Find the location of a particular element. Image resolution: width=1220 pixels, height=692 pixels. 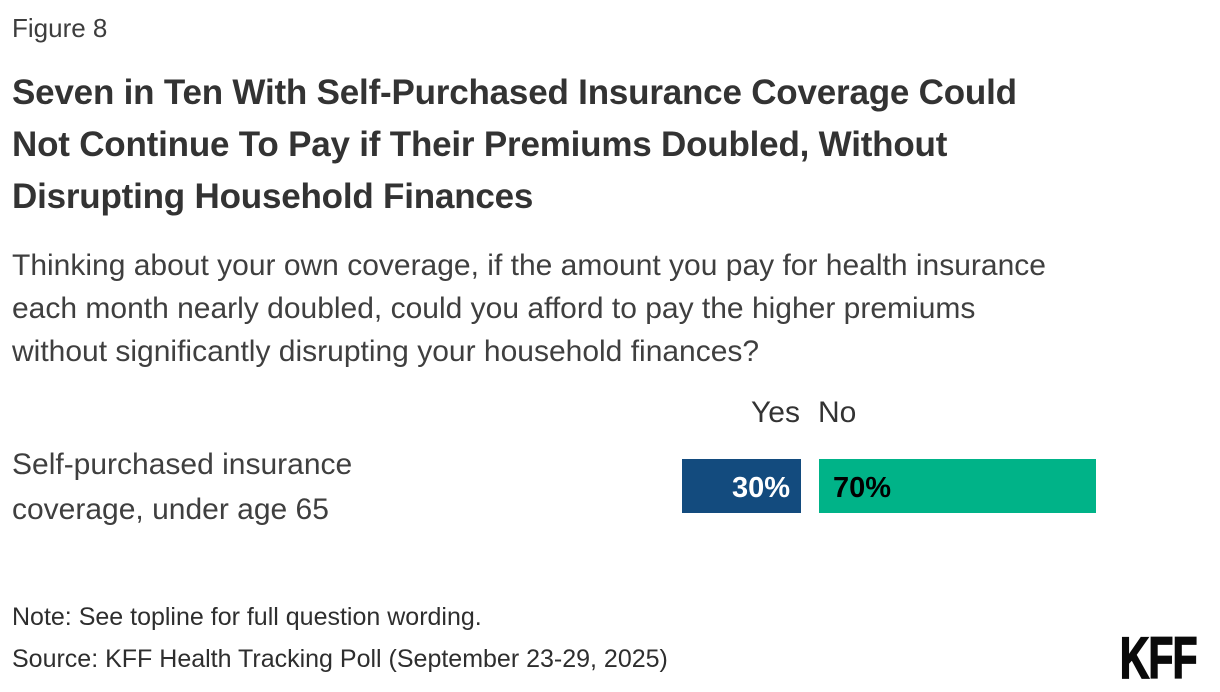

bar-yes: 30% is located at coordinates (741, 486).